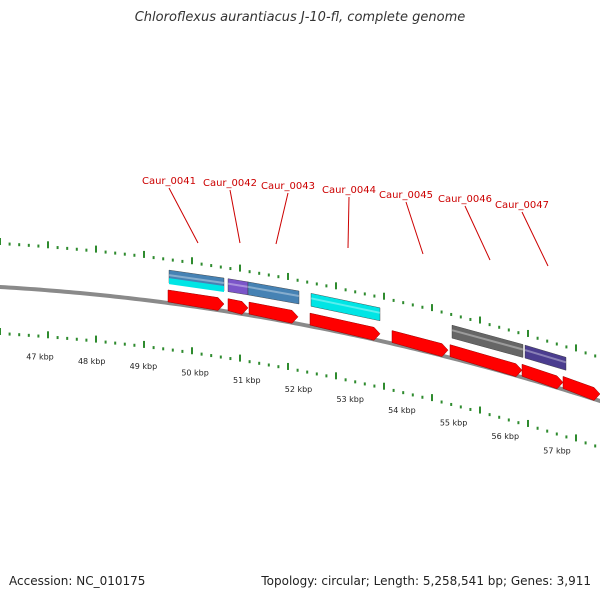 The height and width of the screenshot is (600, 600). I want to click on kbp-label: 54 kbp, so click(402, 410).